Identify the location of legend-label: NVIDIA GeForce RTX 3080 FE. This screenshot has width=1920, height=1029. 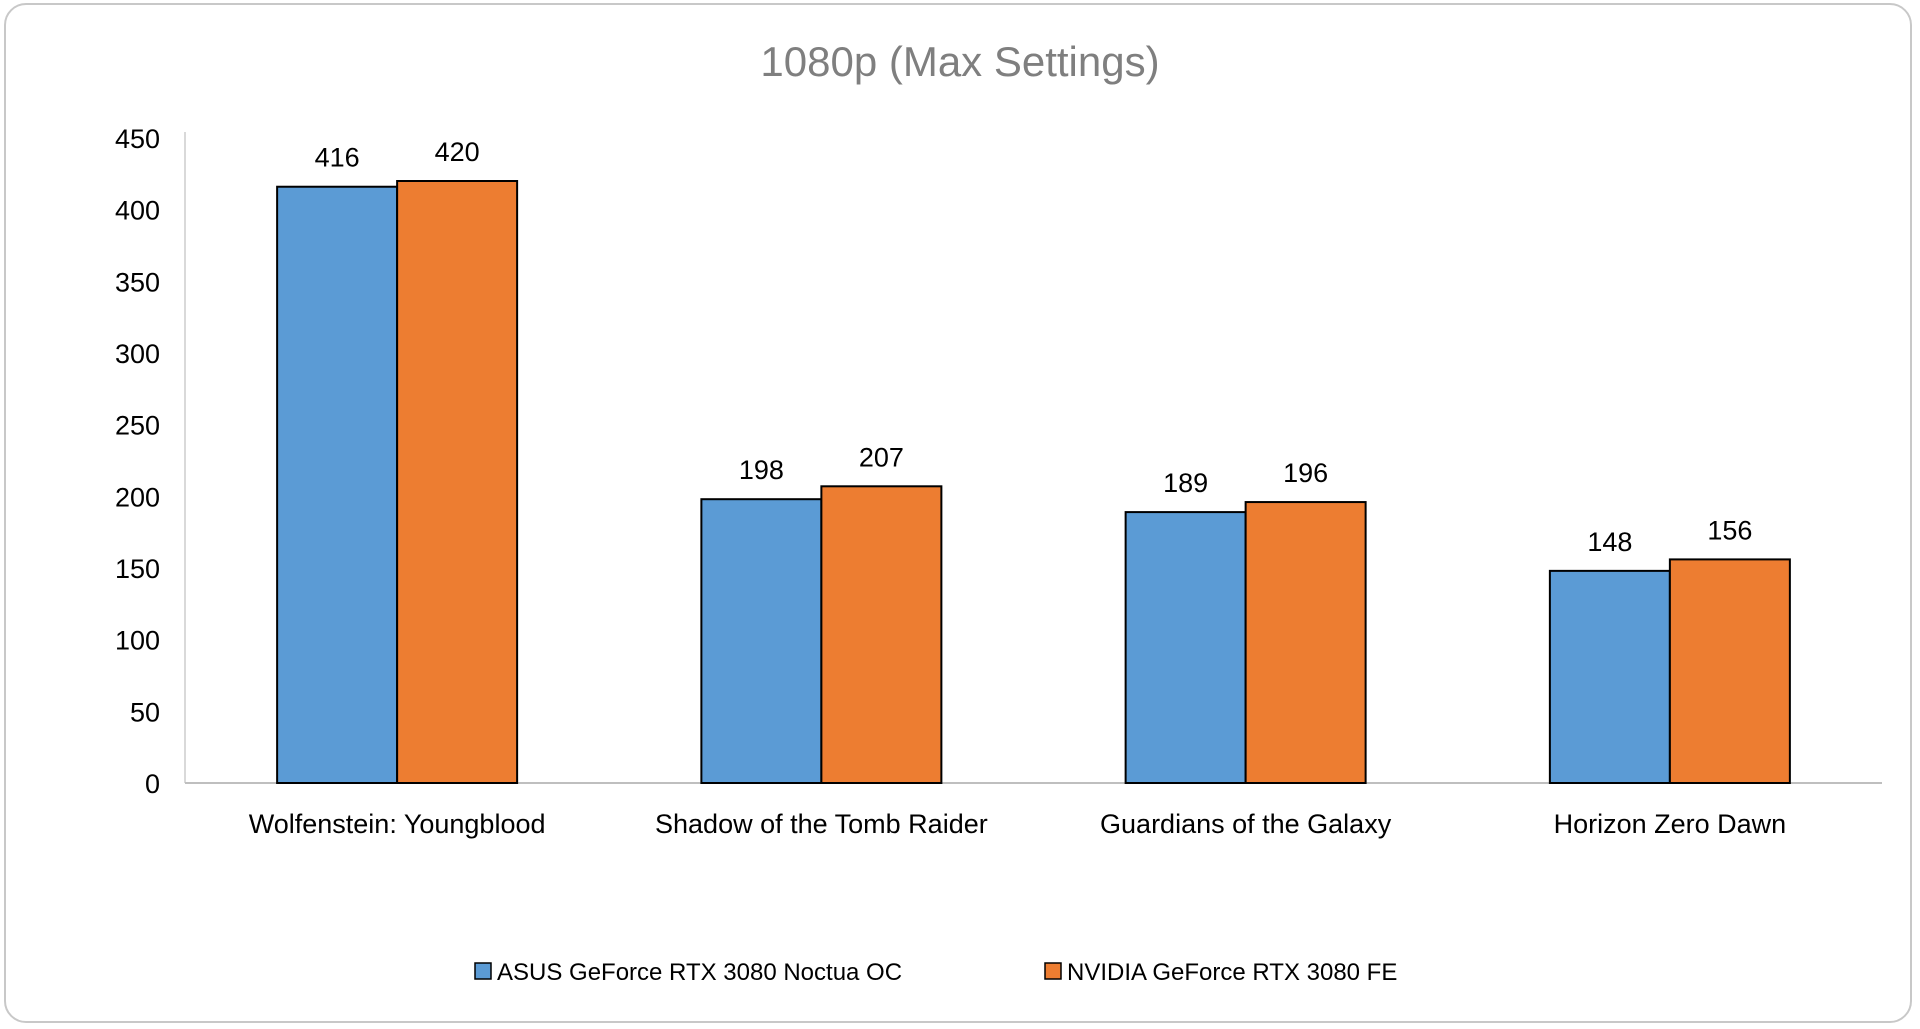
(1232, 972).